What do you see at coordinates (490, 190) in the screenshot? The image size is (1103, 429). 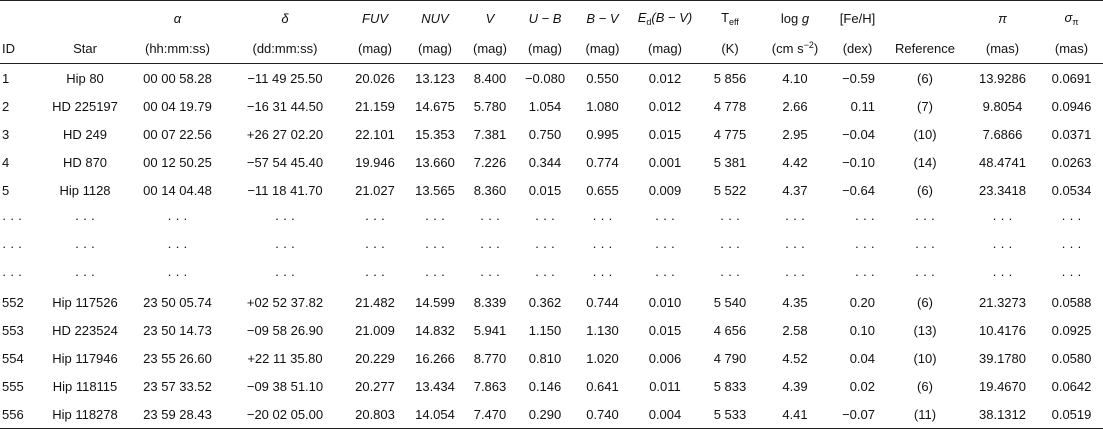 I see `table-cell: 8.360` at bounding box center [490, 190].